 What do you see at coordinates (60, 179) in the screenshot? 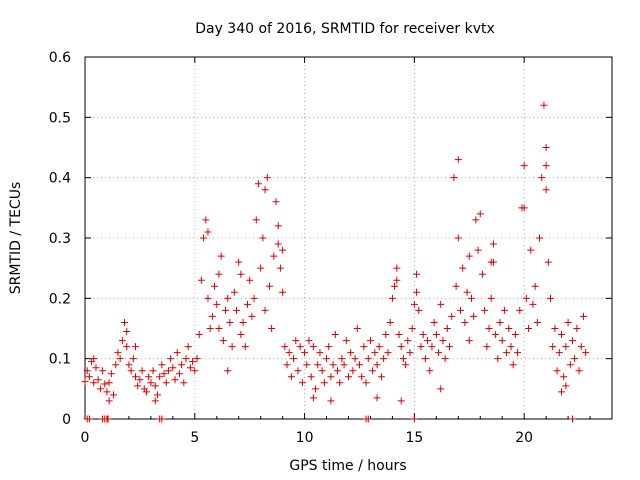
I see `y-tick-label: 0.4` at bounding box center [60, 179].